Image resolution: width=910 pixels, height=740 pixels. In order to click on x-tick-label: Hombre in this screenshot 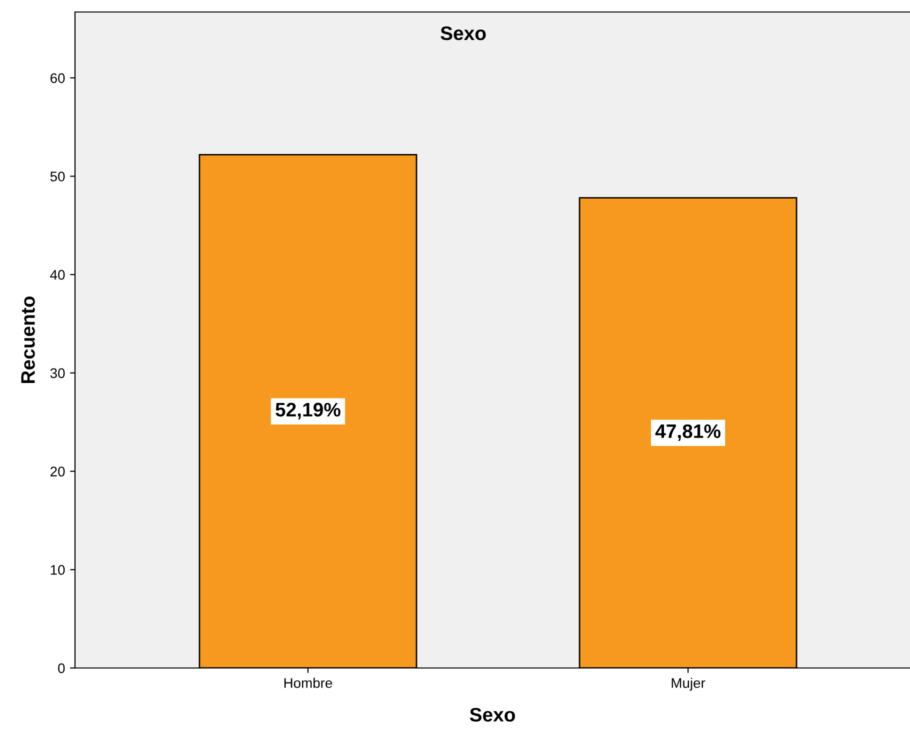, I will do `click(308, 683)`.